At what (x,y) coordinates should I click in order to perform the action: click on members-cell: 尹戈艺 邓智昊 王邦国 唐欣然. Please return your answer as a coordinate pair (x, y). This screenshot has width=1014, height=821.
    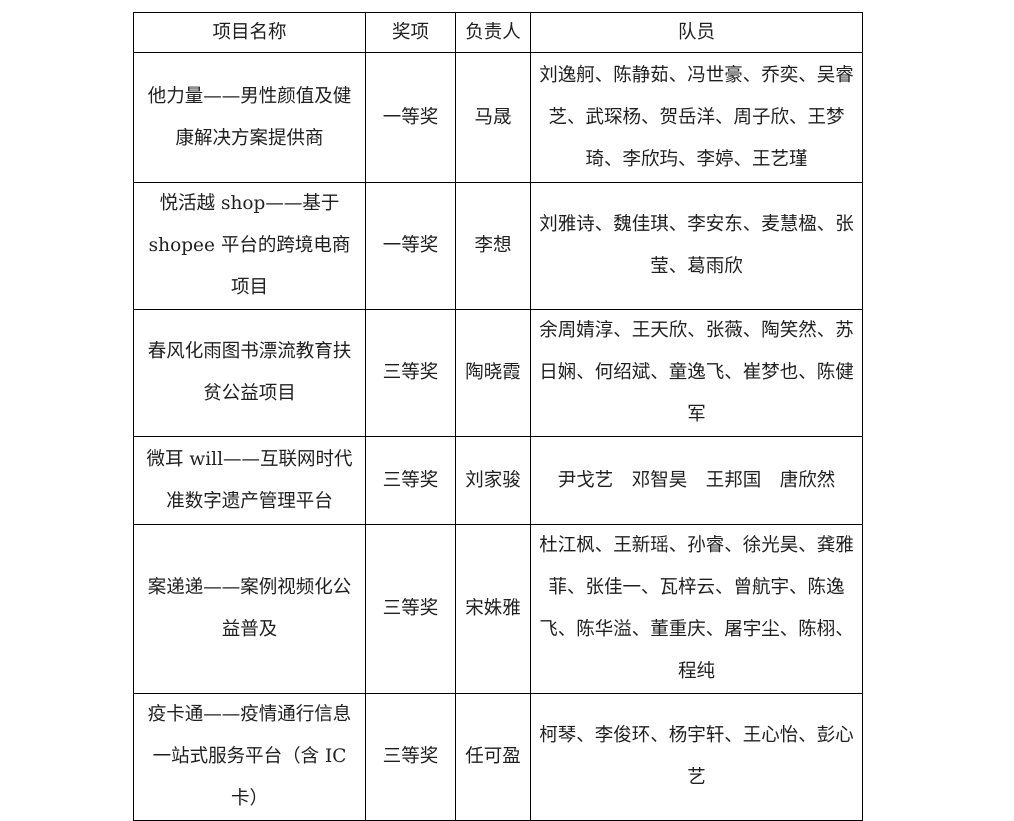
    Looking at the image, I should click on (696, 480).